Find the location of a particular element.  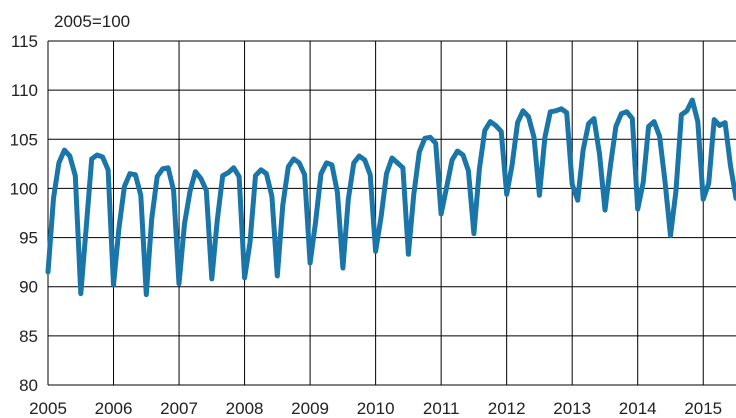

x-tick-label: 2015 is located at coordinates (703, 408).